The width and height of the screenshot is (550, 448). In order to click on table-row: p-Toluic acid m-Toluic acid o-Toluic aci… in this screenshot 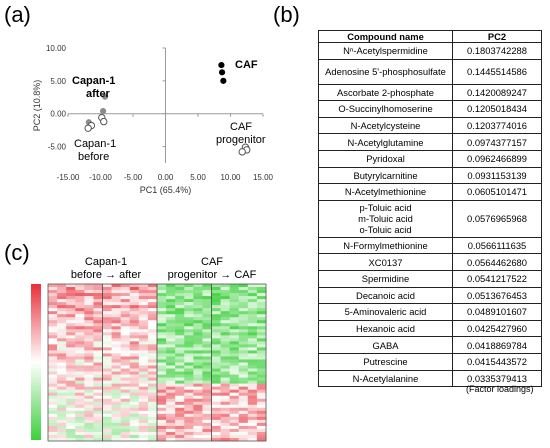, I will do `click(430, 218)`.